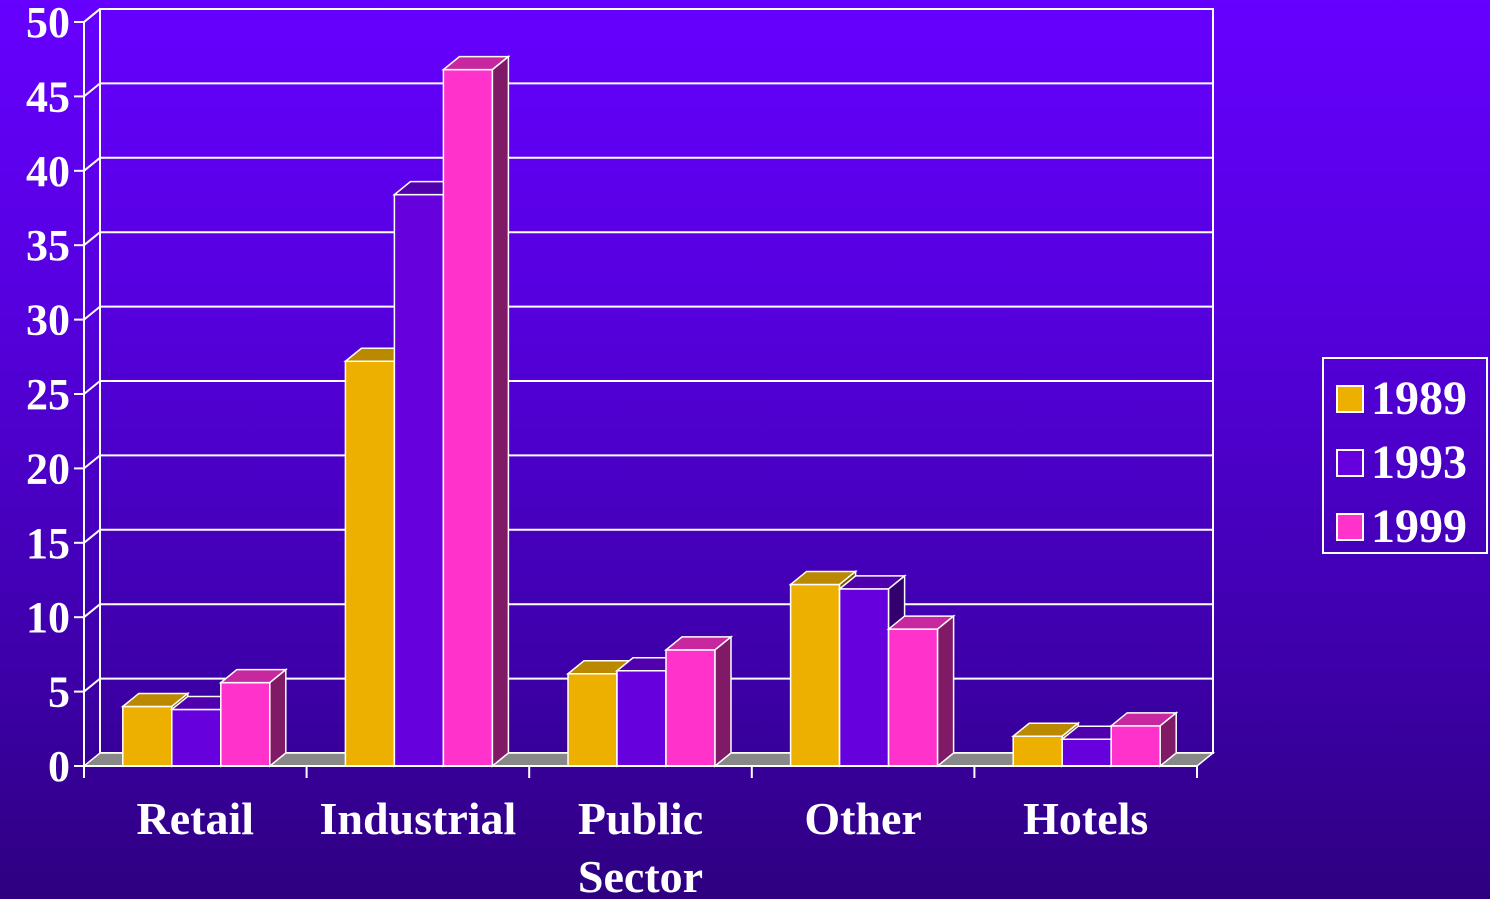  I want to click on legend-label-1999: 1999, so click(1419, 526).